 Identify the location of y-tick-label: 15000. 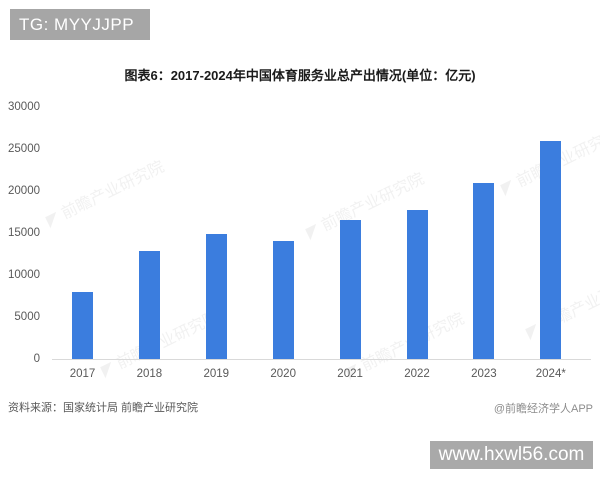
(24, 232).